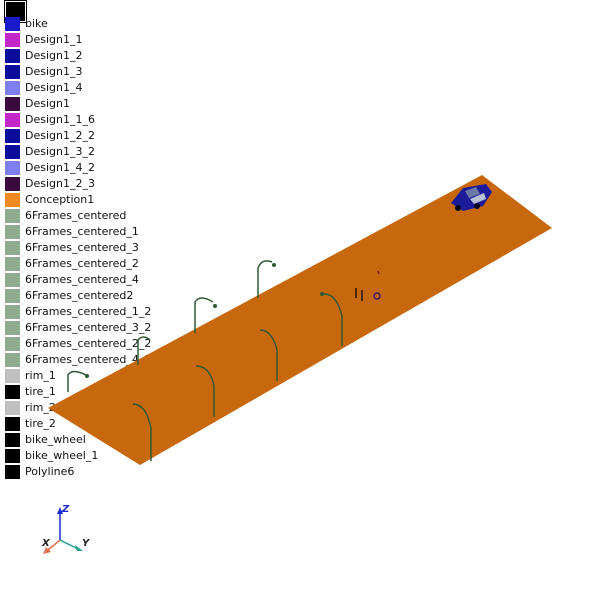 This screenshot has width=600, height=600. What do you see at coordinates (65, 509) in the screenshot?
I see `z-axis-label: Z` at bounding box center [65, 509].